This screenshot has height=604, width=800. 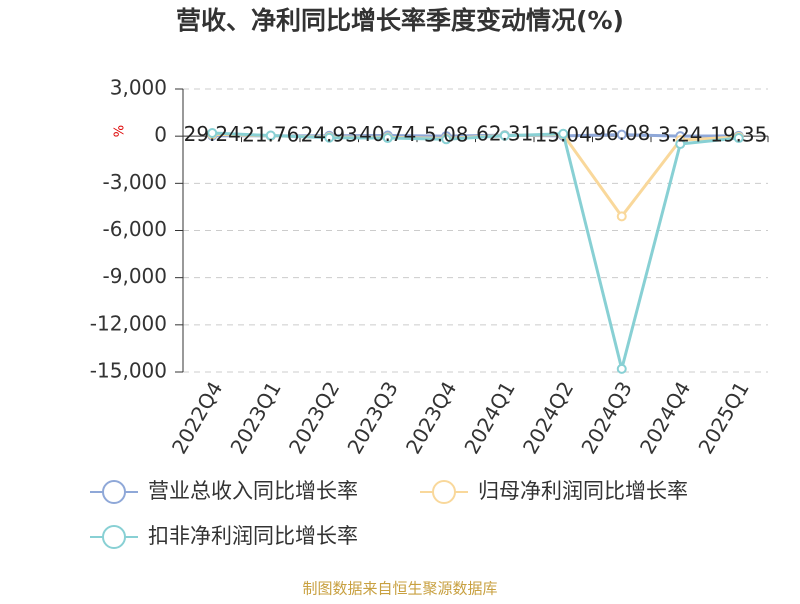 I want to click on legend-label: 归母净利润同比增长率, so click(x=583, y=491).